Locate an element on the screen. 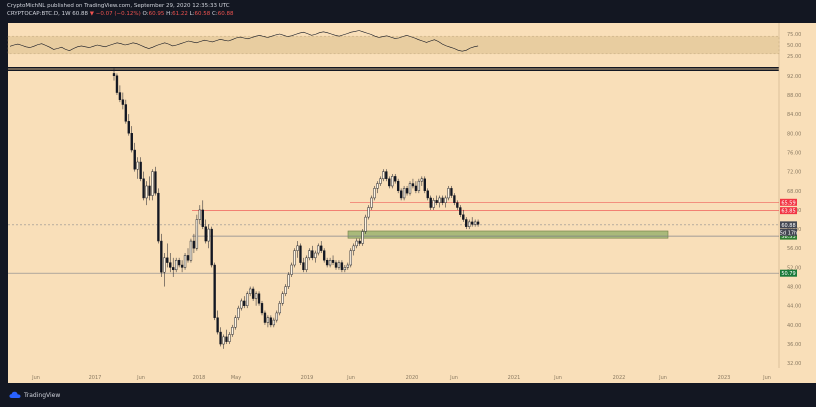 This screenshot has width=816, height=407. time-tick-label: Jun is located at coordinates (35, 378).